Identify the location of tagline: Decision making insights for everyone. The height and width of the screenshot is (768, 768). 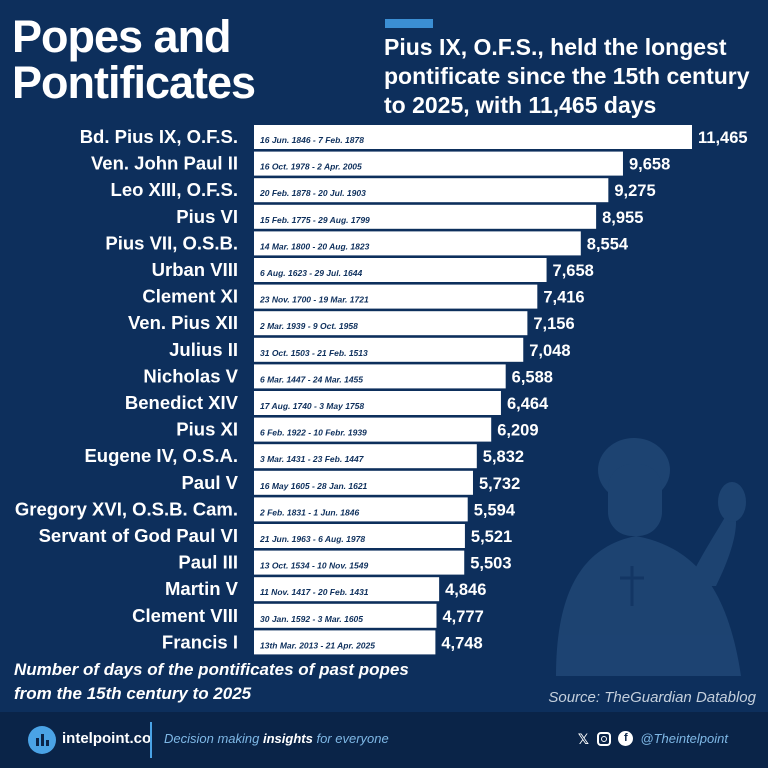
(276, 738).